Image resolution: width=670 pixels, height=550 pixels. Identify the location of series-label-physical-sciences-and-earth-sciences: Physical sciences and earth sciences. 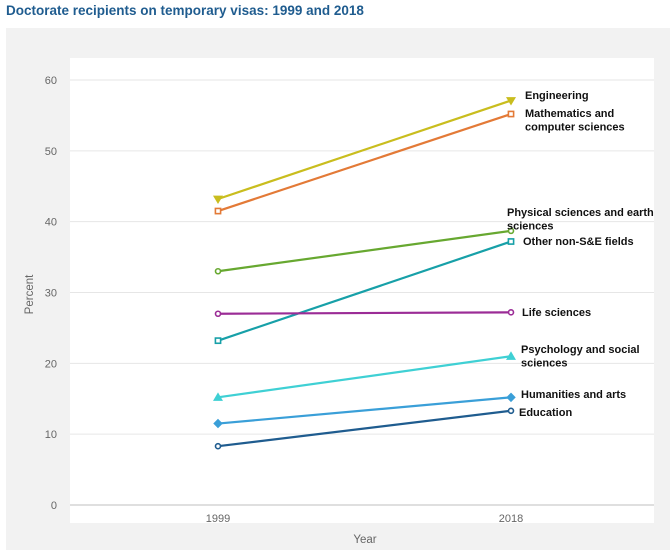
(580, 220).